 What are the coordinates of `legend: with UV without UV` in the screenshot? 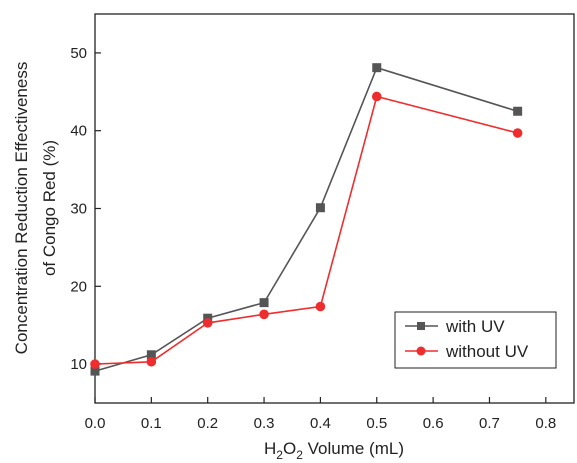 It's located at (475, 340).